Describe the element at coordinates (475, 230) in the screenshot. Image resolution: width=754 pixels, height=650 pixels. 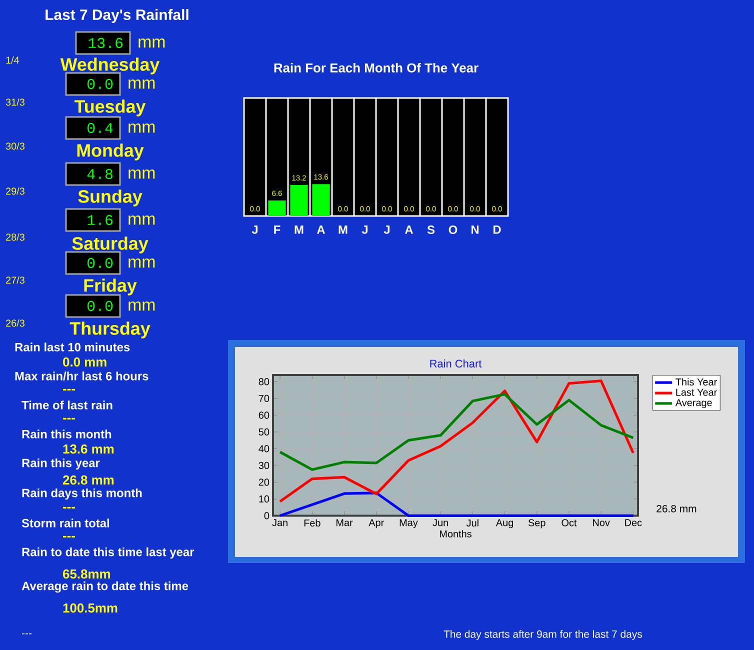
I see `x-tick-label: N` at that location.